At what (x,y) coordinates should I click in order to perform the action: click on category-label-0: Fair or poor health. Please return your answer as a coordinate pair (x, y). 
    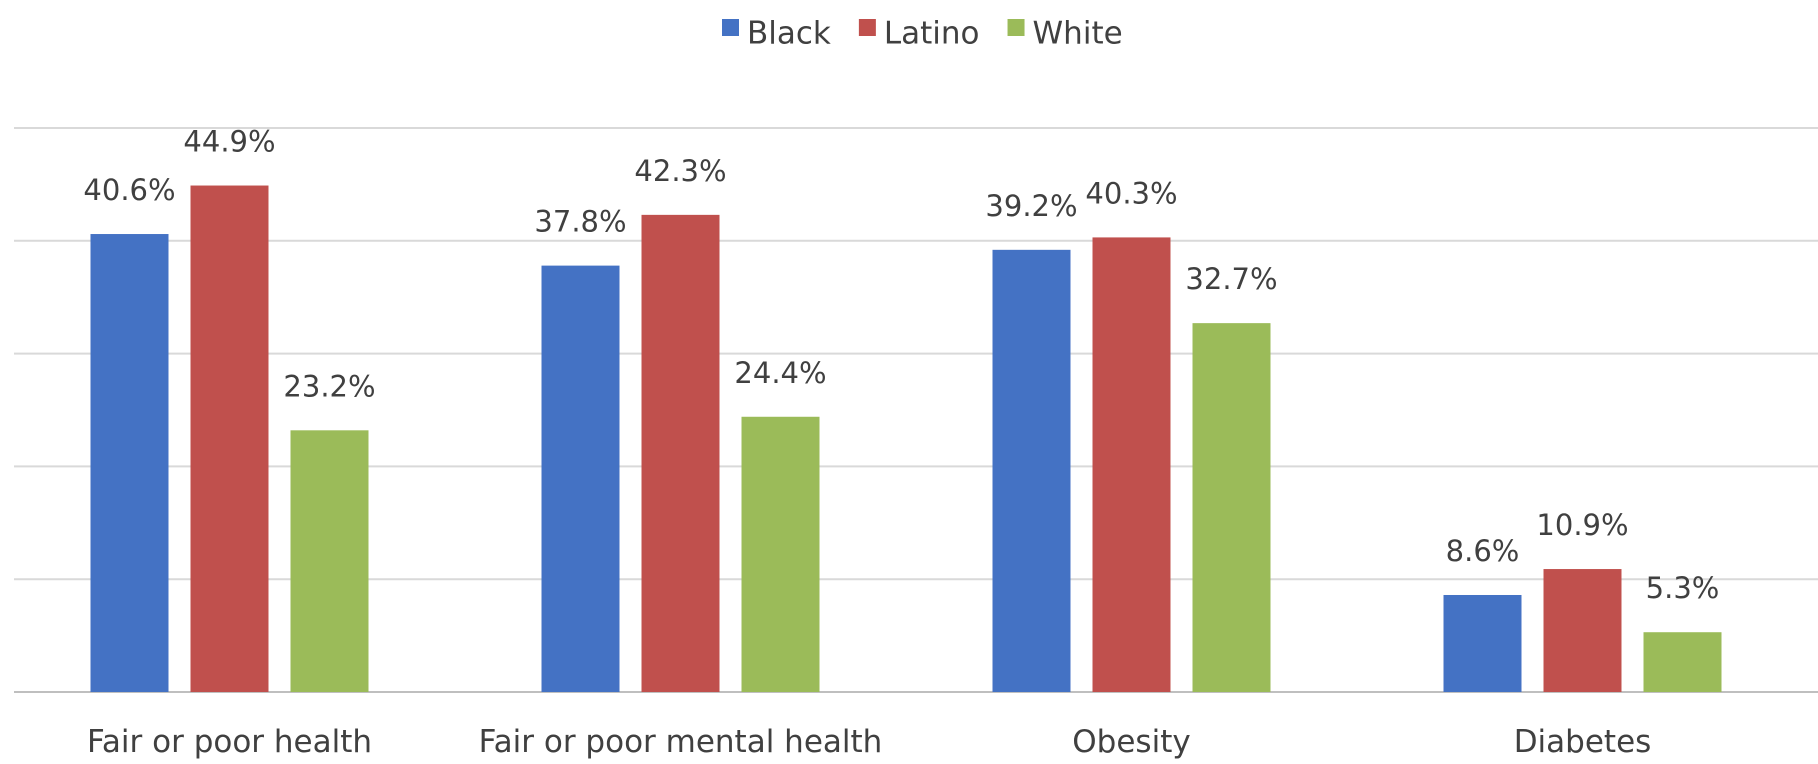
    Looking at the image, I should click on (229, 742).